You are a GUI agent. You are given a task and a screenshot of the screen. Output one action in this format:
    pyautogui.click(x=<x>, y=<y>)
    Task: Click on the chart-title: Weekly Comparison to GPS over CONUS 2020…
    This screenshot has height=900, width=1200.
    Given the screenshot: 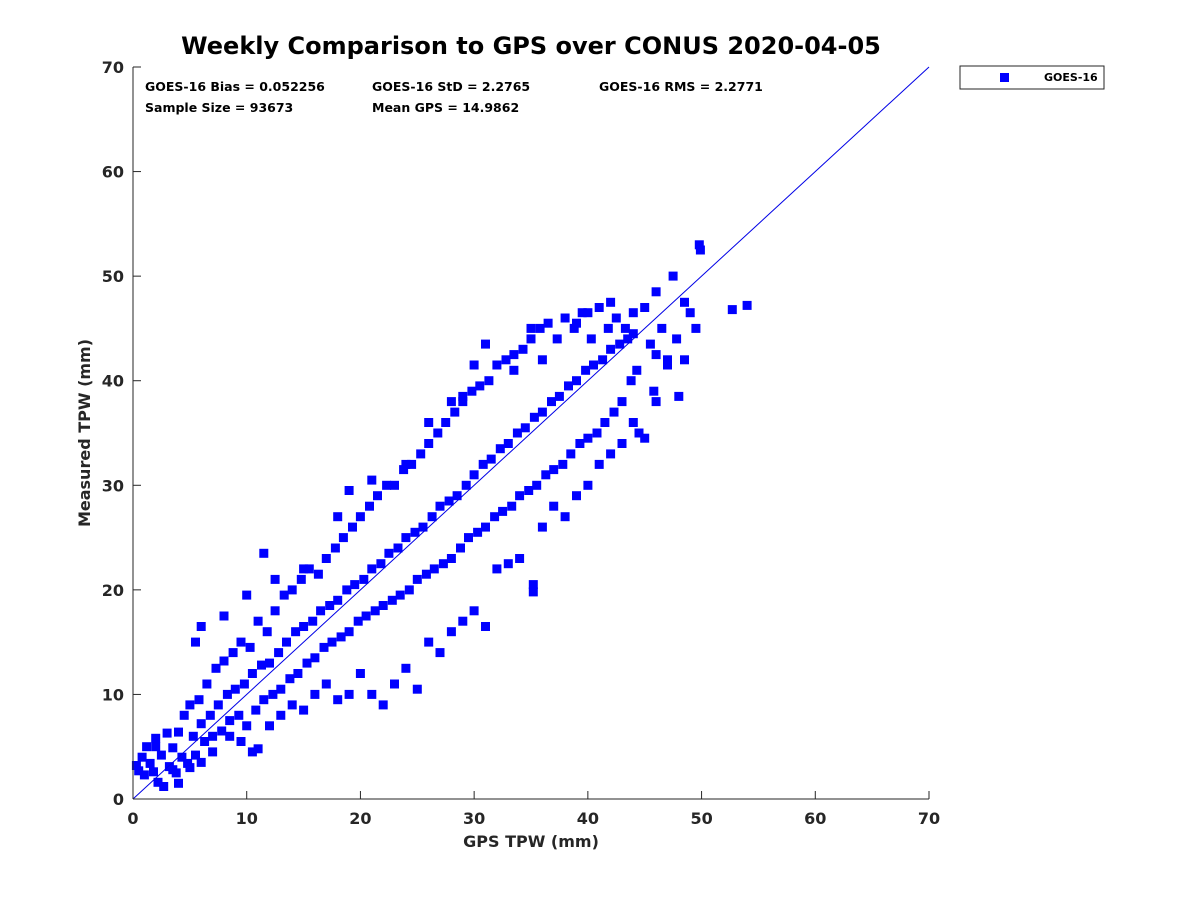 What is the action you would take?
    pyautogui.click(x=531, y=46)
    